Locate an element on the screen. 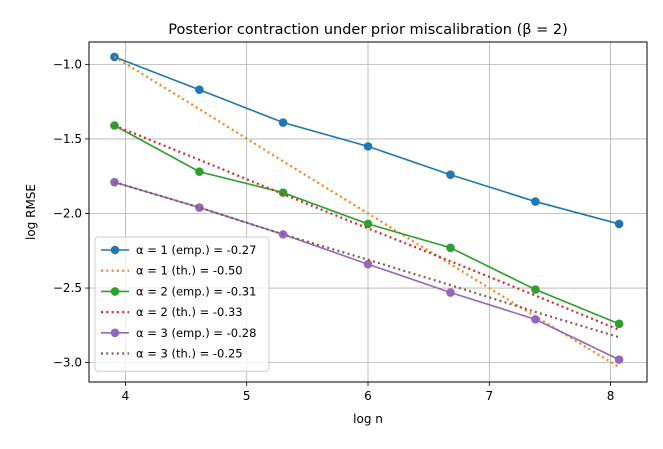 This screenshot has height=449, width=663. legend-label: α = 2 (emp.) = -0.31 is located at coordinates (196, 291).